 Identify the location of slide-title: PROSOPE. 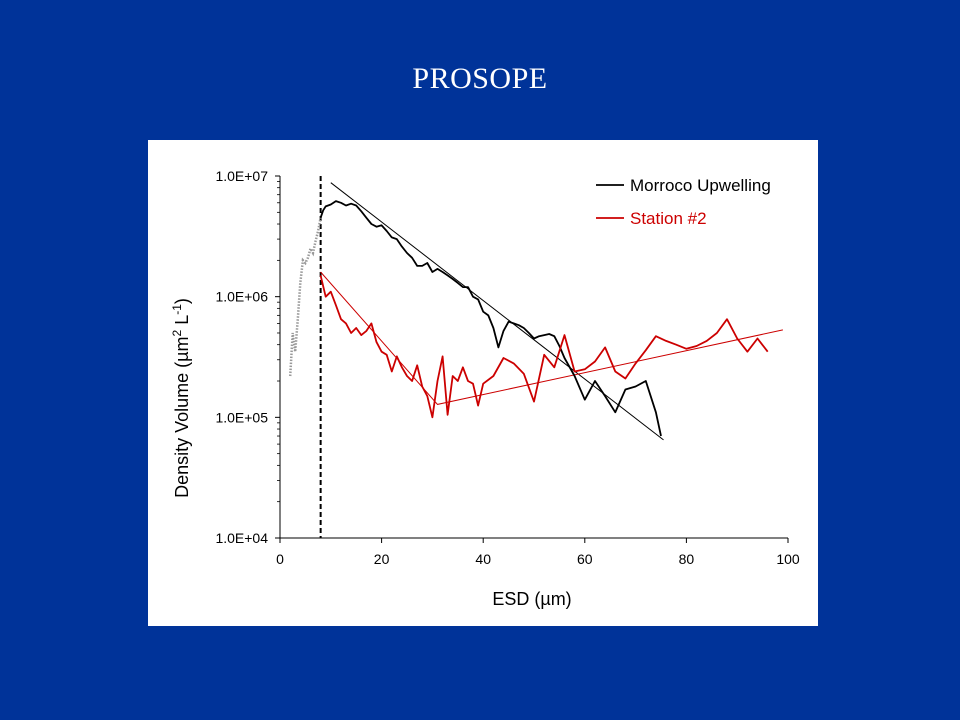
(480, 78).